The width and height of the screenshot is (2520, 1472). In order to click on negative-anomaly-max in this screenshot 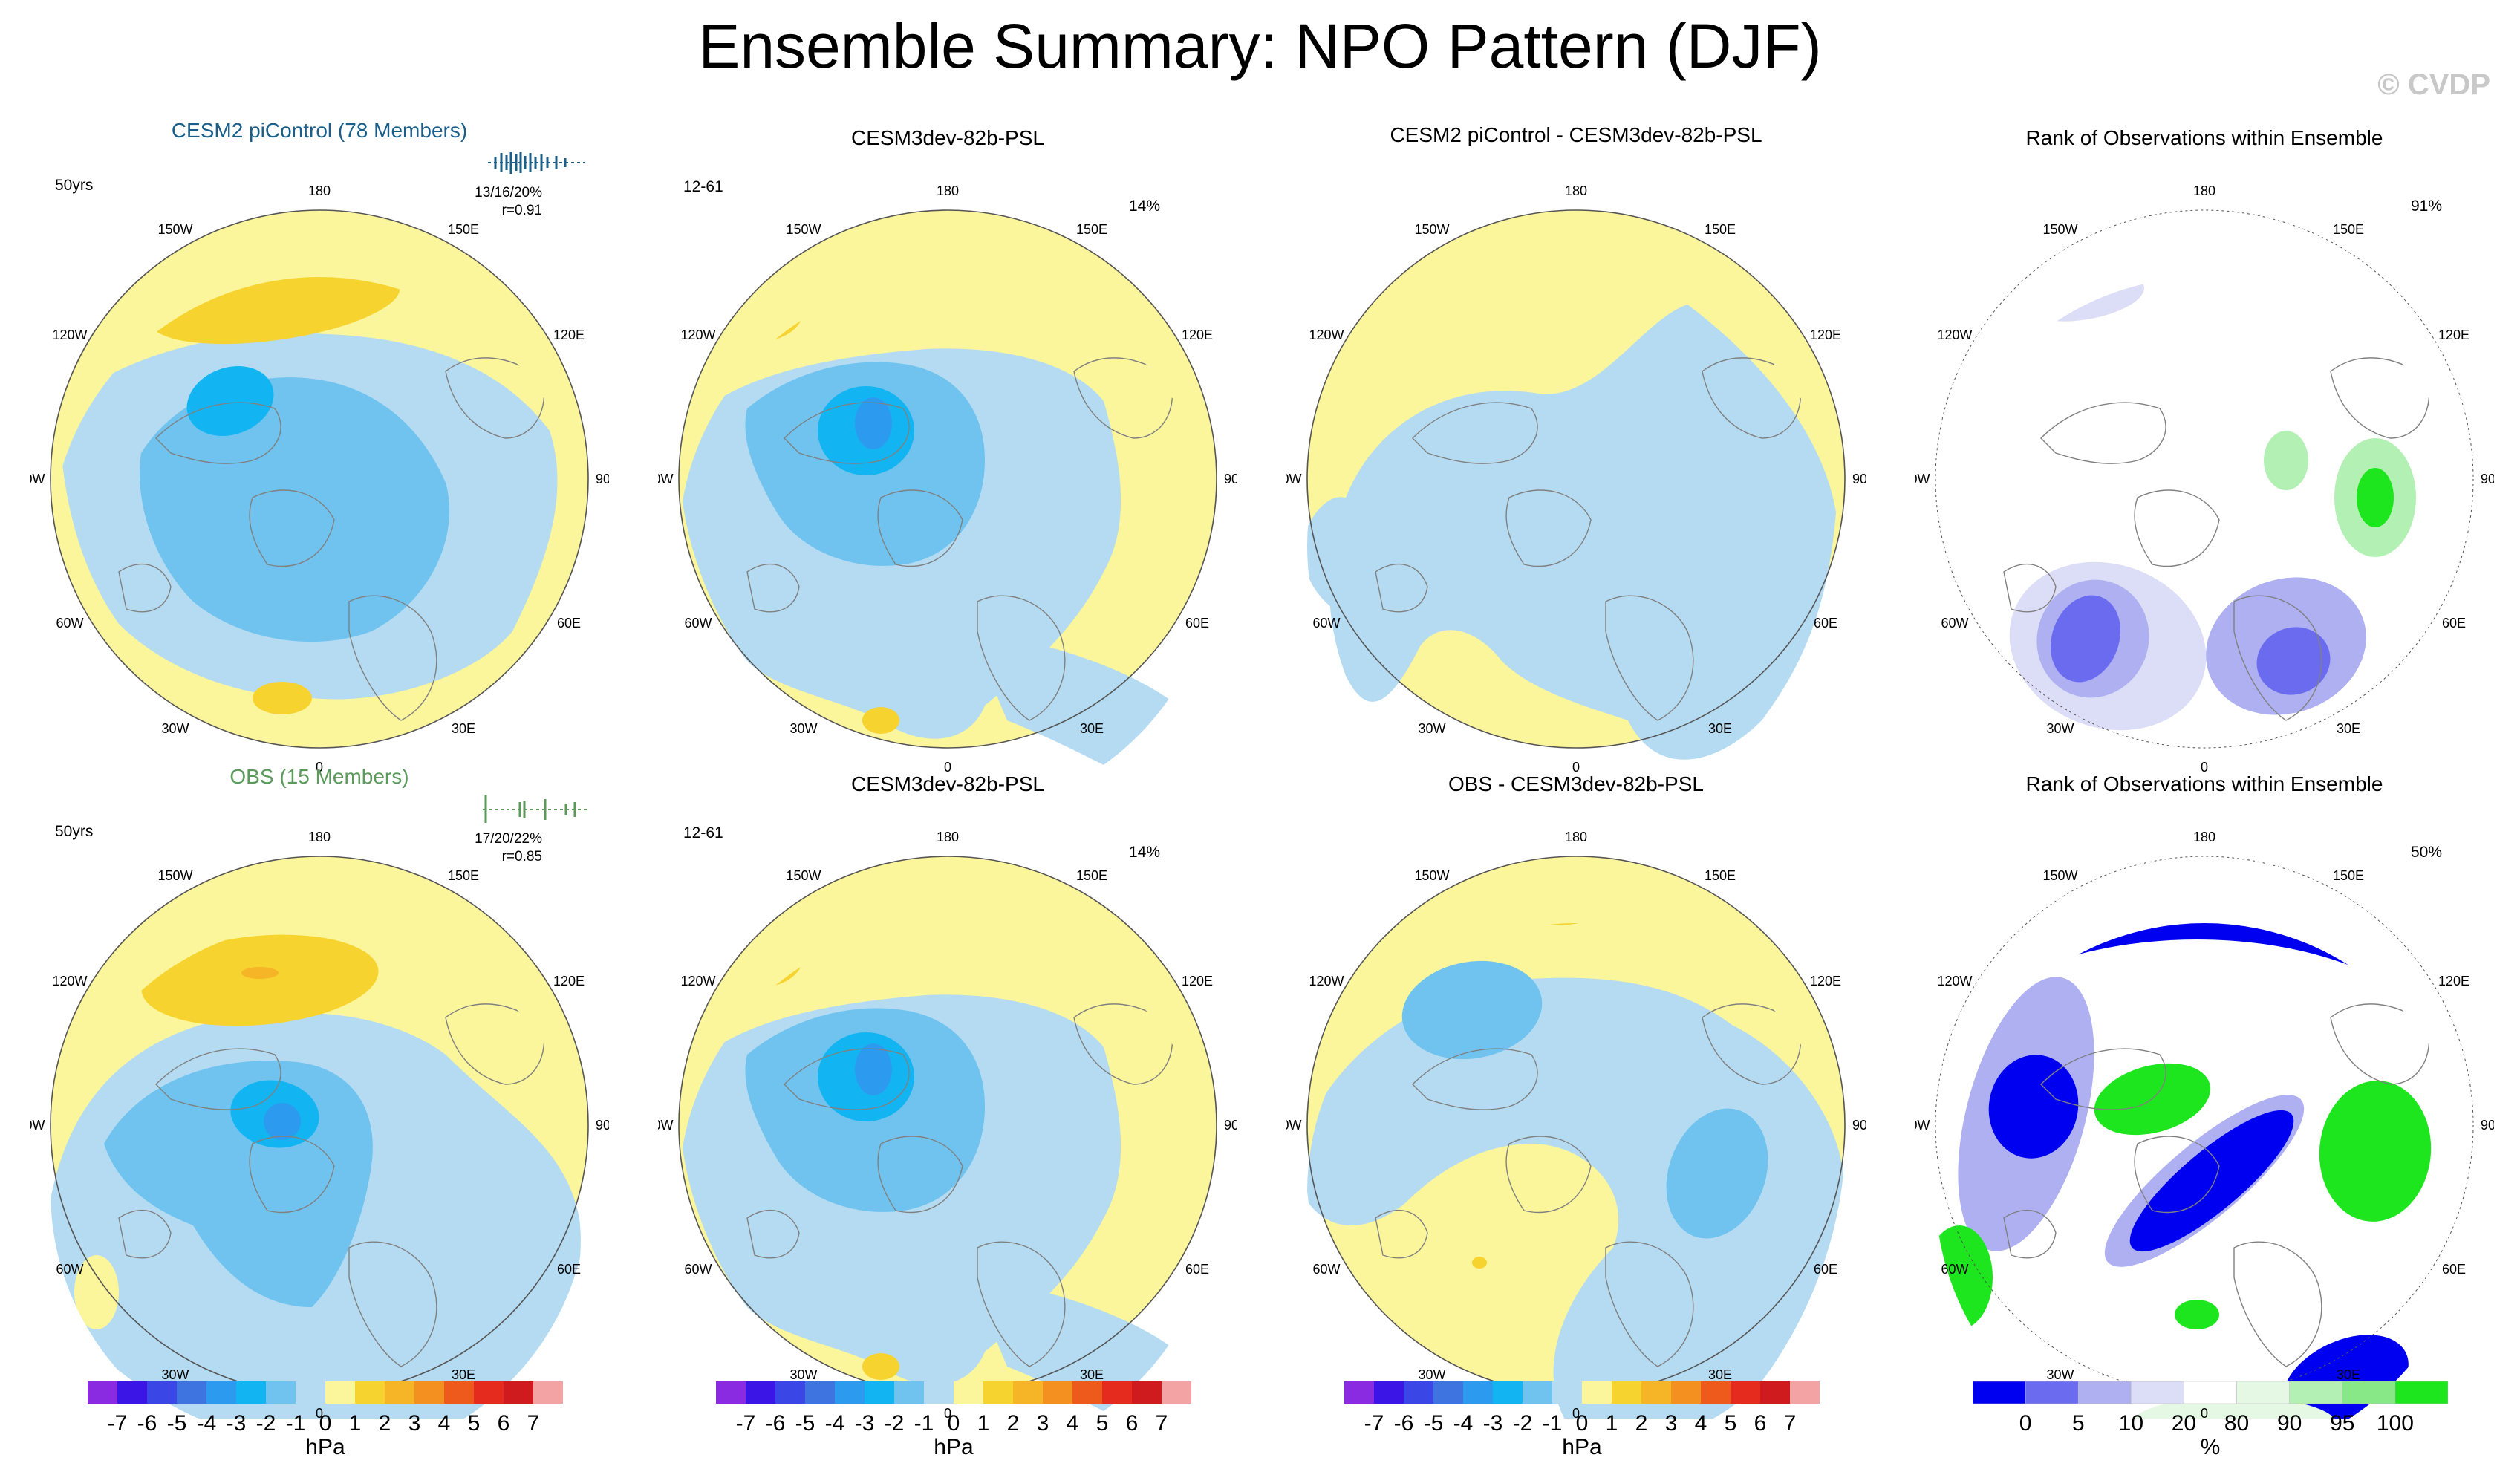, I will do `click(230, 401)`.